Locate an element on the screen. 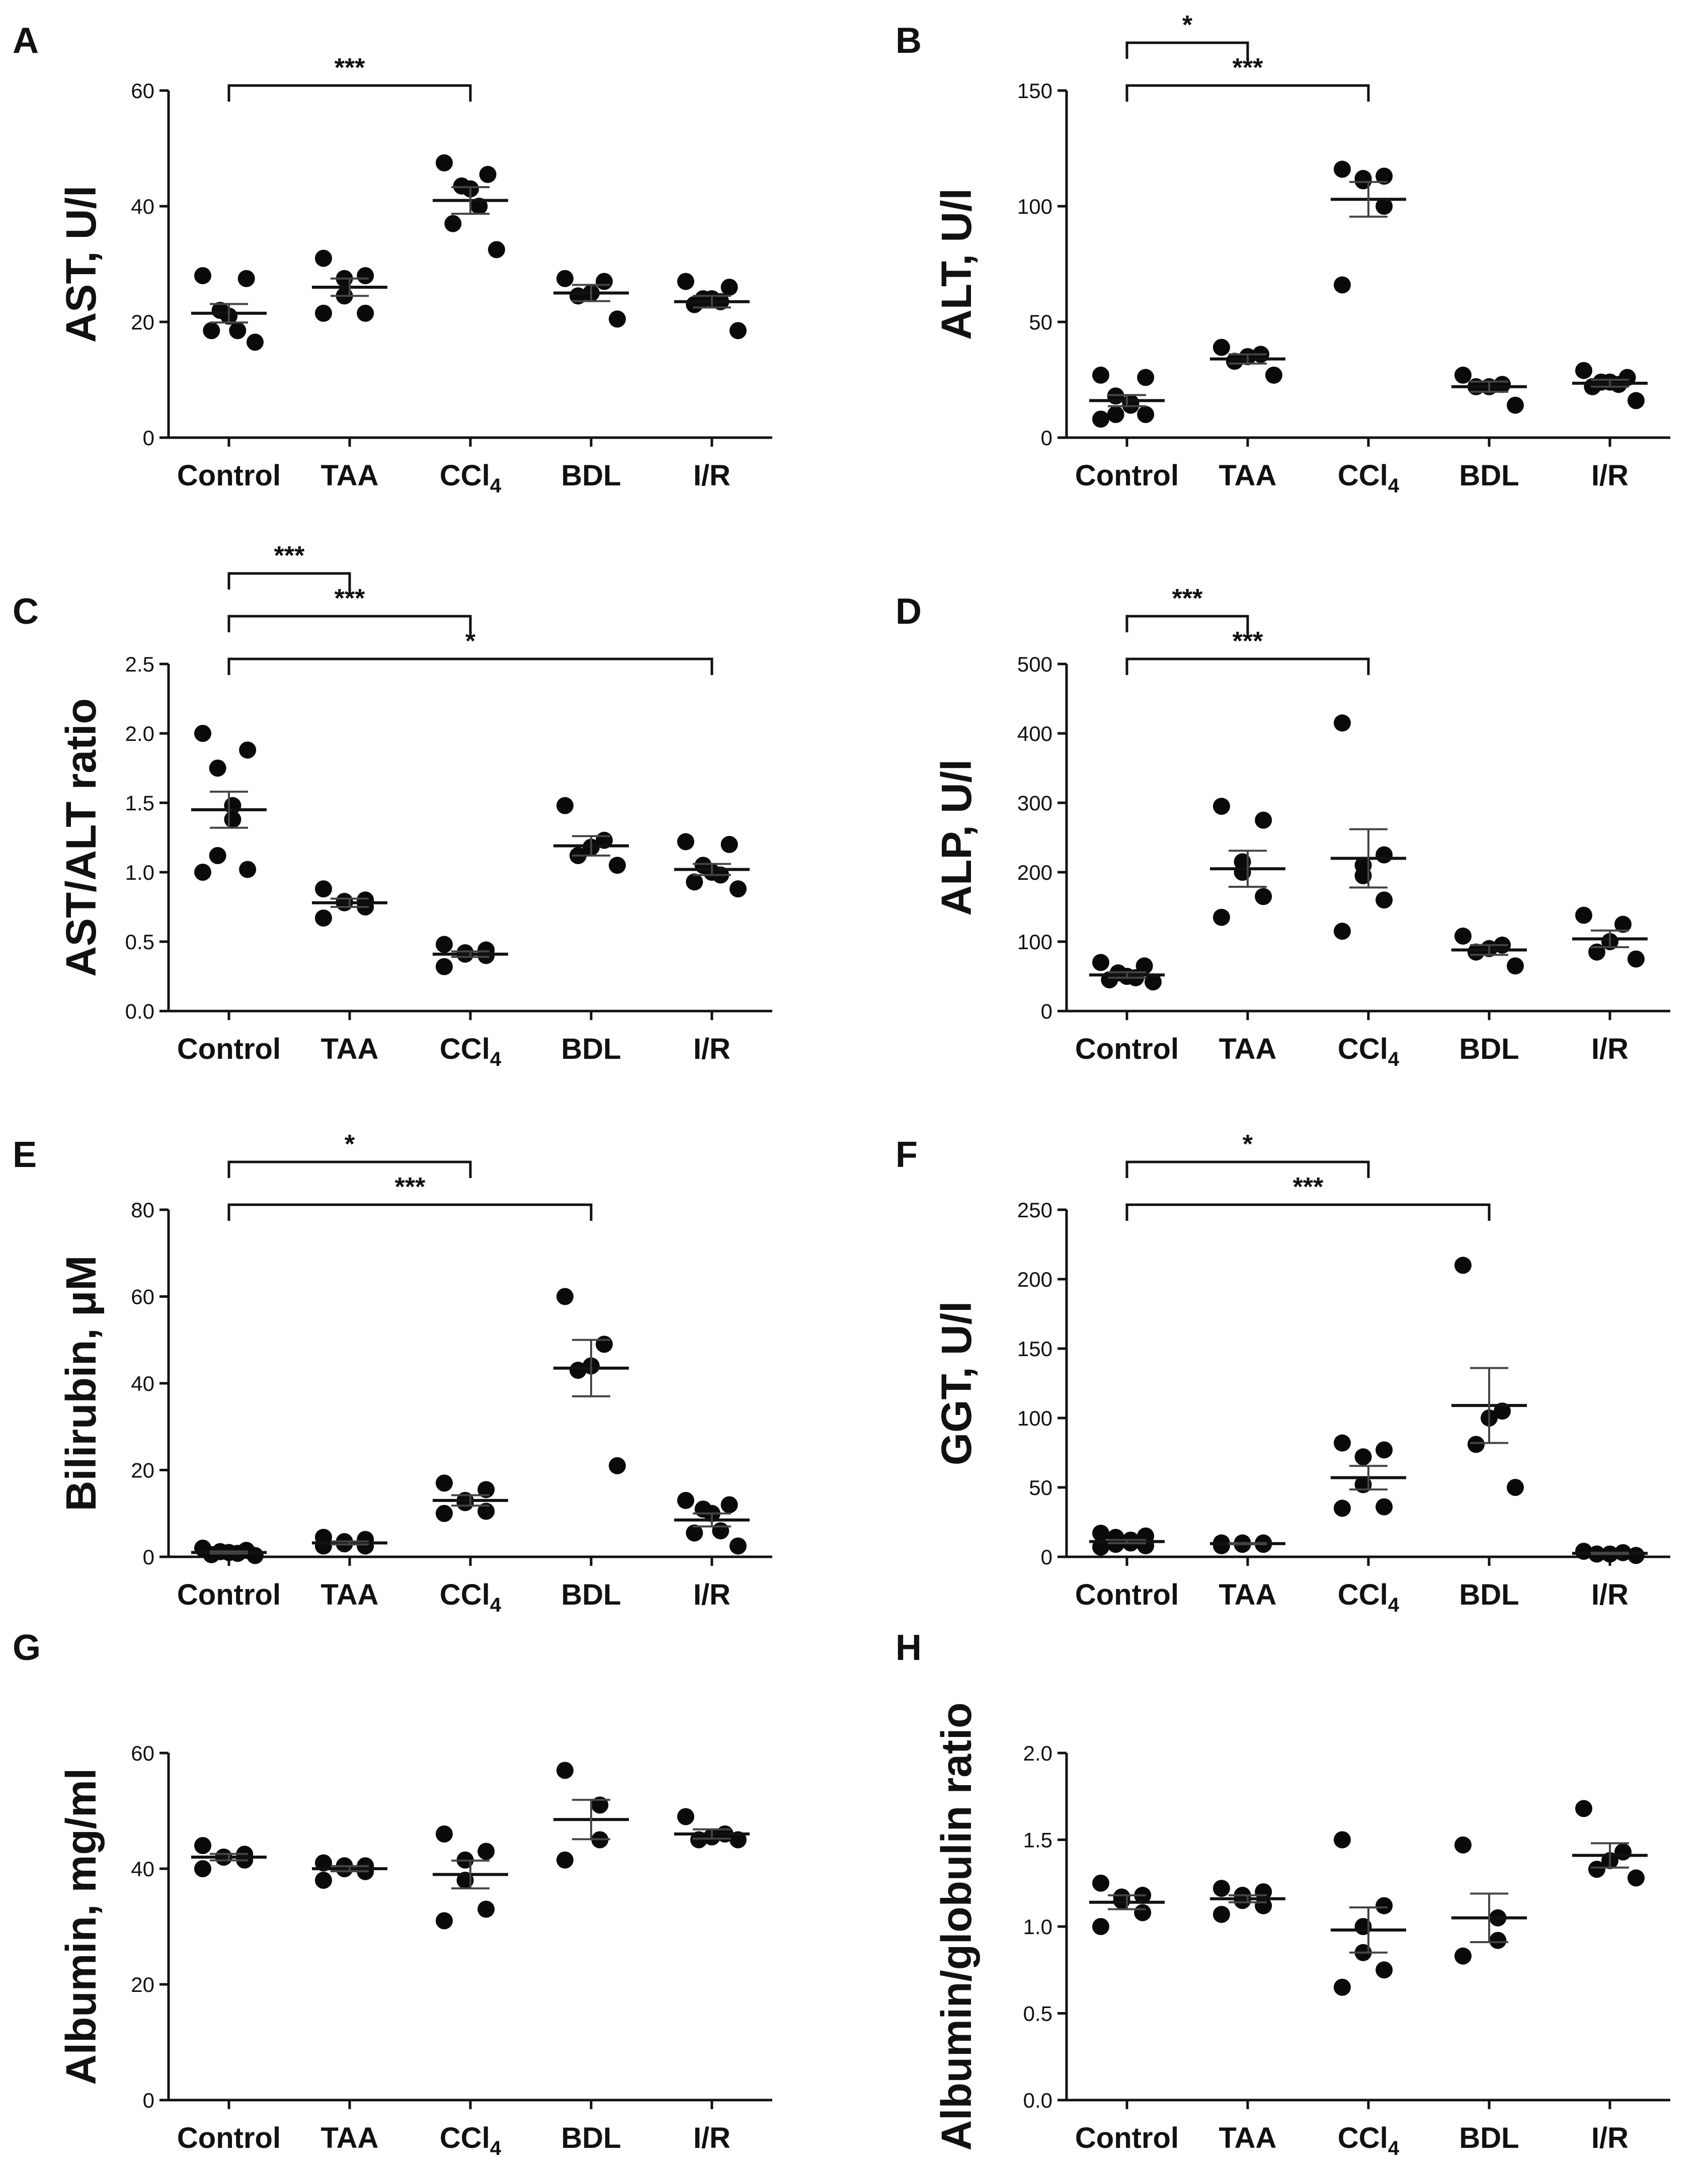 The height and width of the screenshot is (2170, 1708). significance-bracket: * is located at coordinates (470, 651).